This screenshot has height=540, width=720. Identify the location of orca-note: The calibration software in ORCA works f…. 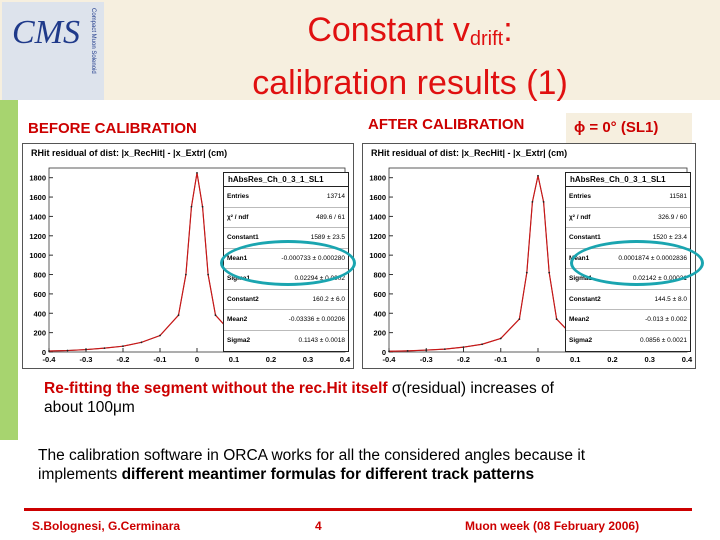
(312, 465).